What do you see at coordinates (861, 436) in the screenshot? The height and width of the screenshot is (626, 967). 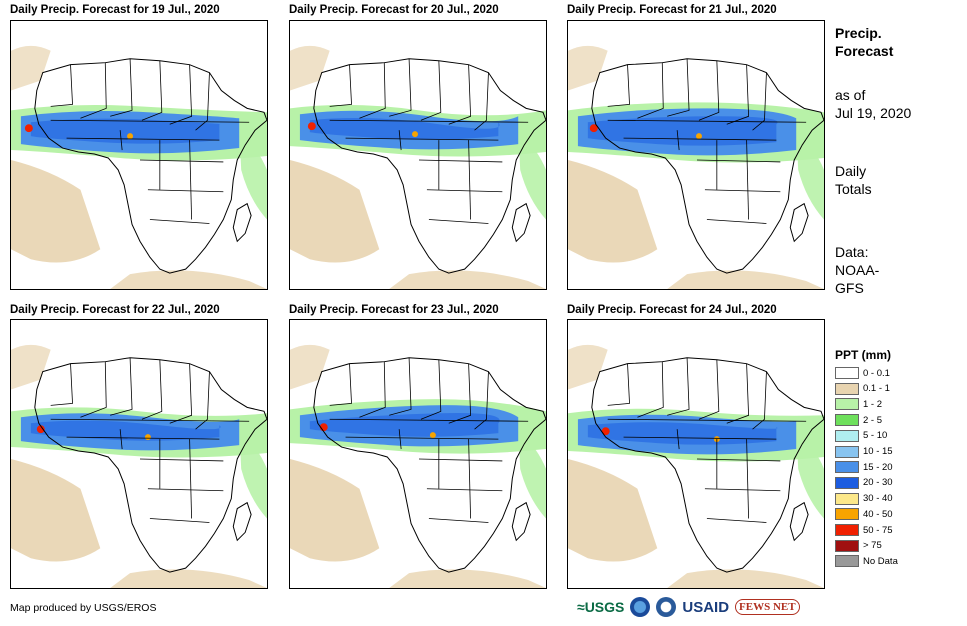 I see `legend-item: 5 - 10` at bounding box center [861, 436].